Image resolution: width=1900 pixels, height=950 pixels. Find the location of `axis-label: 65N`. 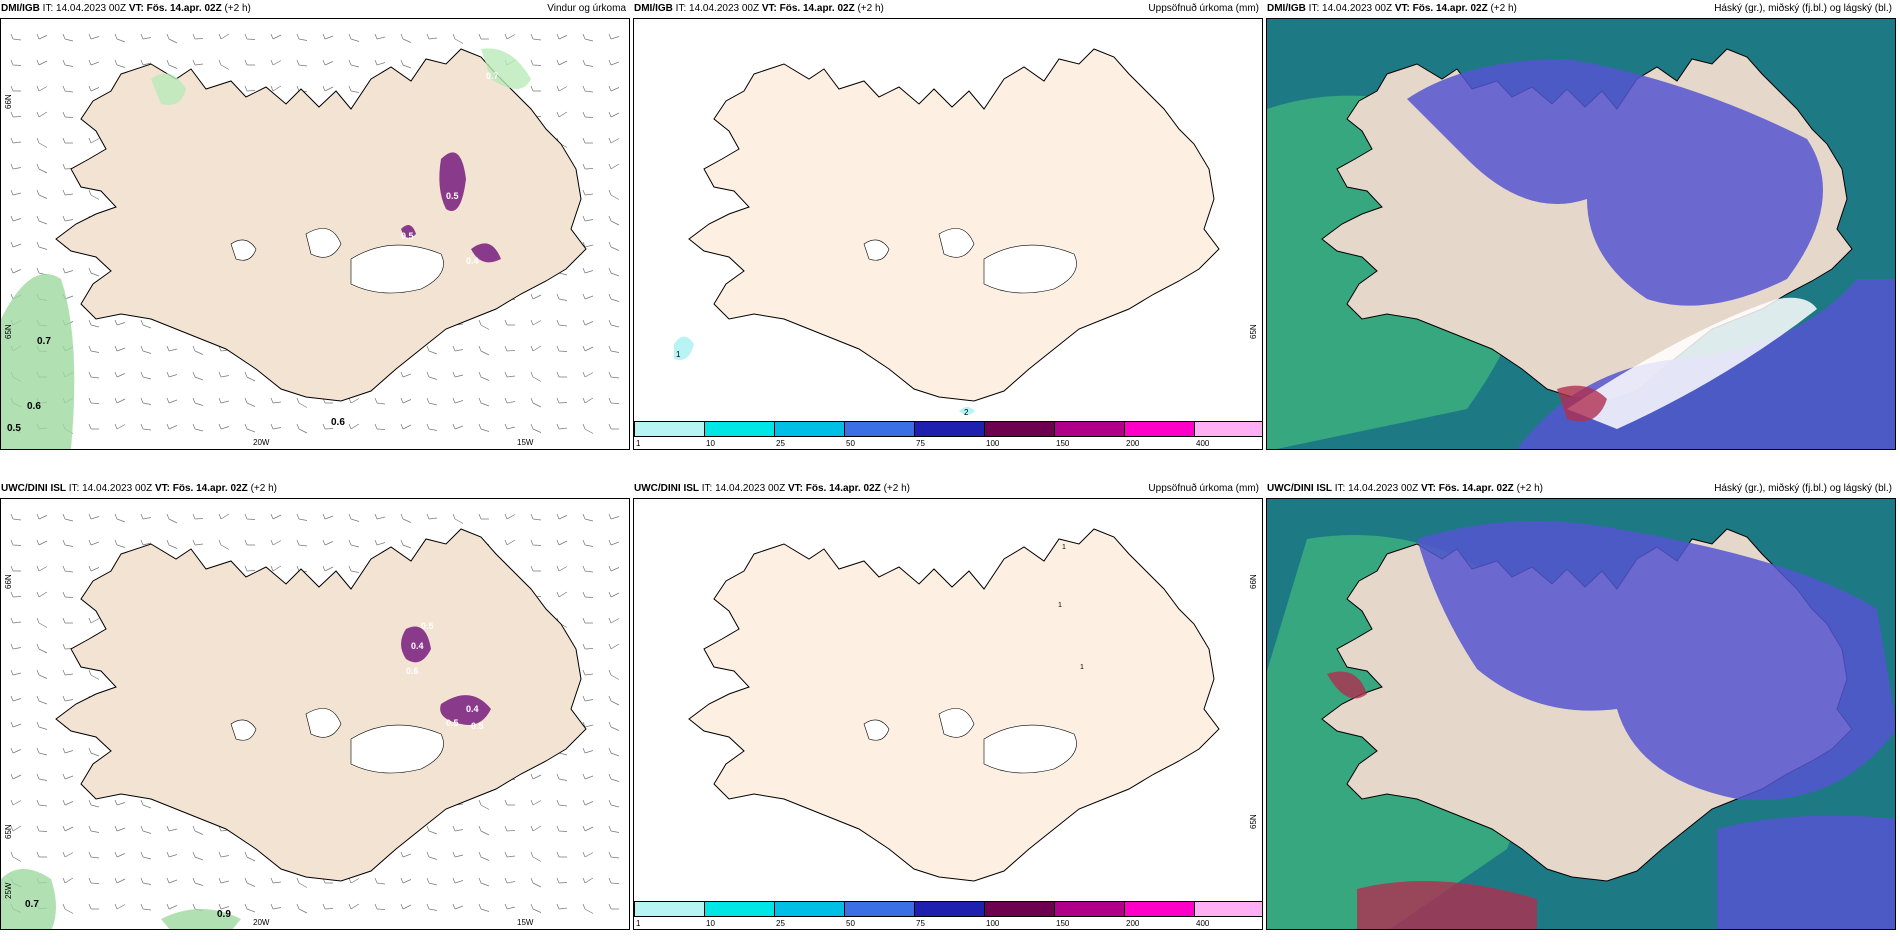

axis-label: 65N is located at coordinates (8, 331).